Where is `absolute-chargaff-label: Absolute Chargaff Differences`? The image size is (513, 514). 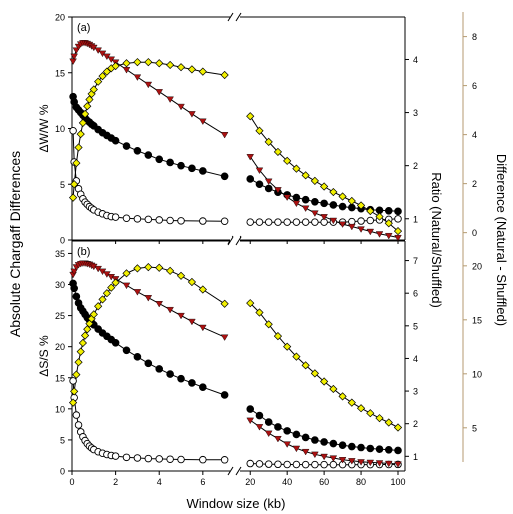 absolute-chargaff-label: Absolute Chargaff Differences is located at coordinates (15, 244).